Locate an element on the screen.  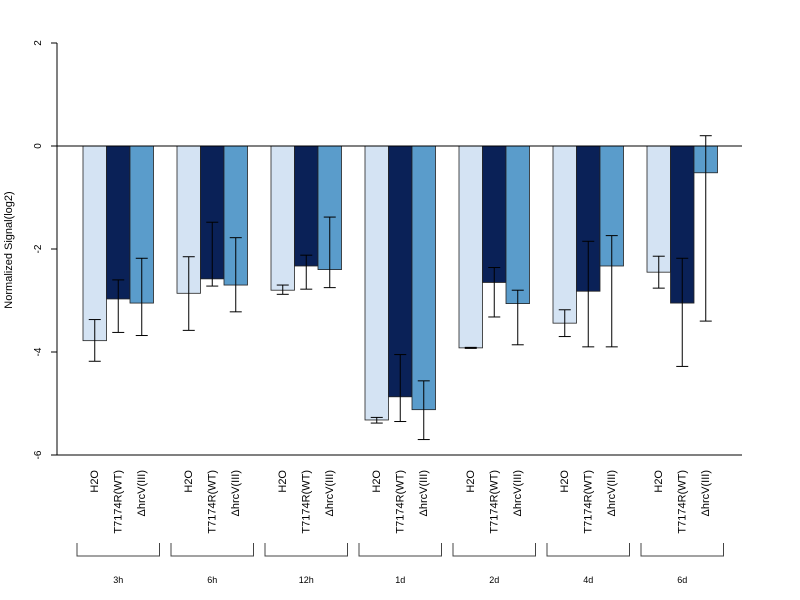
y-tick-label: 2 is located at coordinates (38, 43).